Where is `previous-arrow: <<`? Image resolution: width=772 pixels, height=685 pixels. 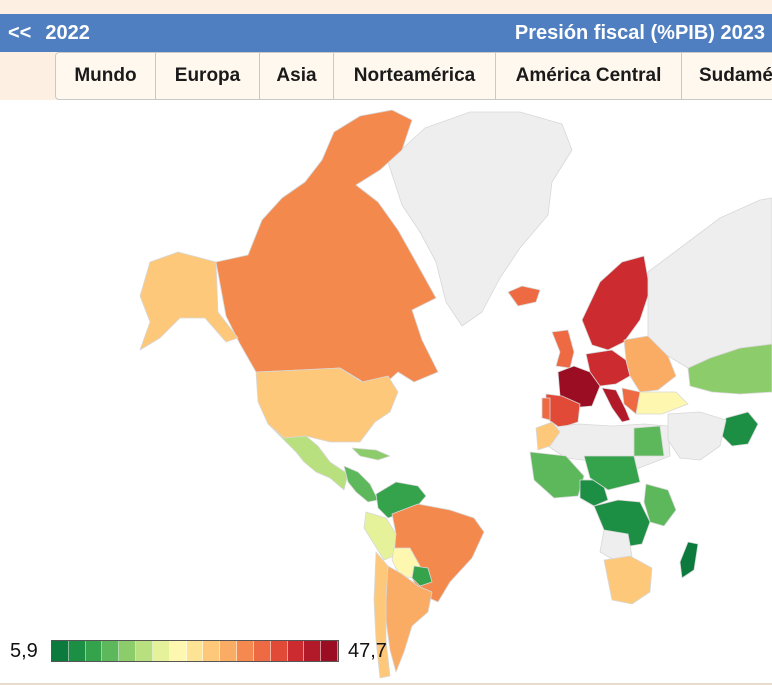
previous-arrow: << is located at coordinates (20, 32).